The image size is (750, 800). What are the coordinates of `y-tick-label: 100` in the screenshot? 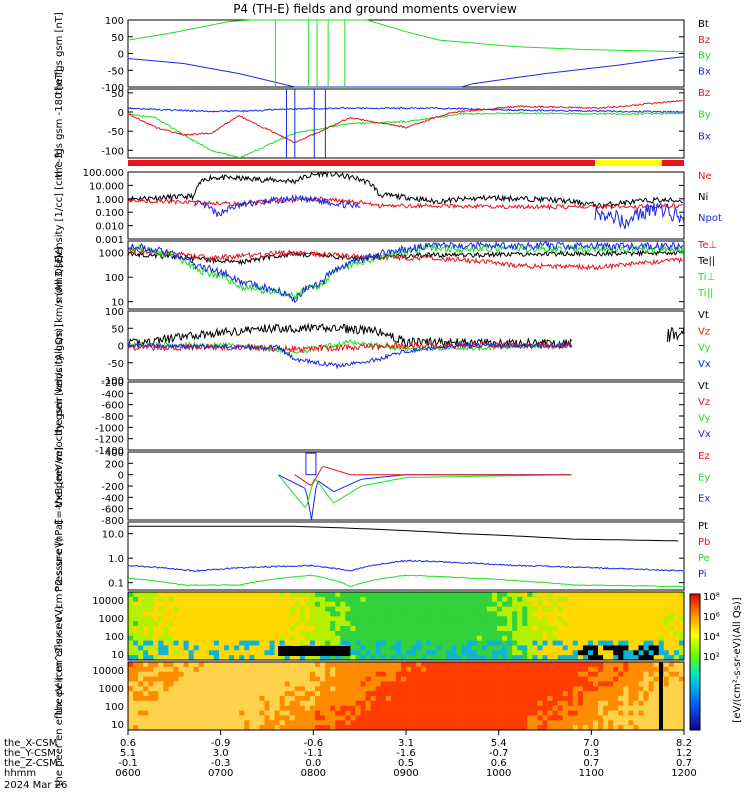 It's located at (114, 312).